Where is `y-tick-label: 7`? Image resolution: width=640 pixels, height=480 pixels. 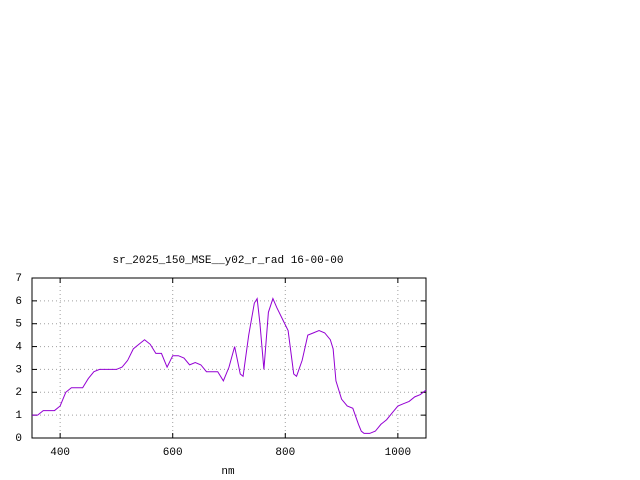 y-tick-label: 7 is located at coordinates (18, 279).